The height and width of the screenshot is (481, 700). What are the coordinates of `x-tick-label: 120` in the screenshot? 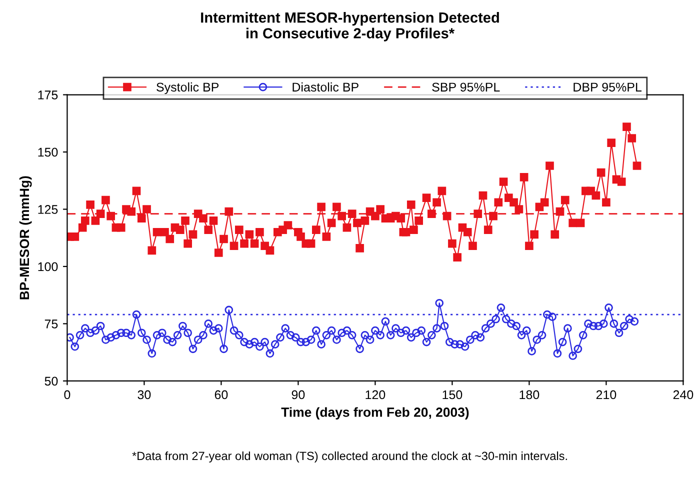 It's located at (376, 395).